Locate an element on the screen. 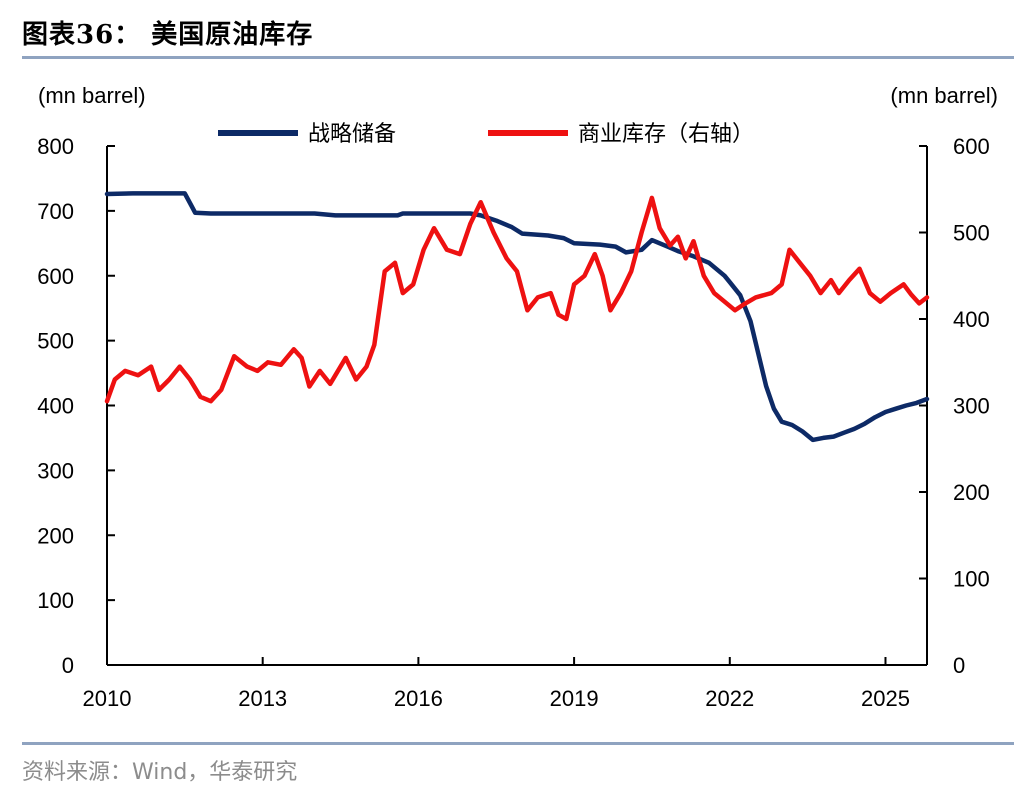 The image size is (1036, 792). x-tick-label: 2025 is located at coordinates (885, 698).